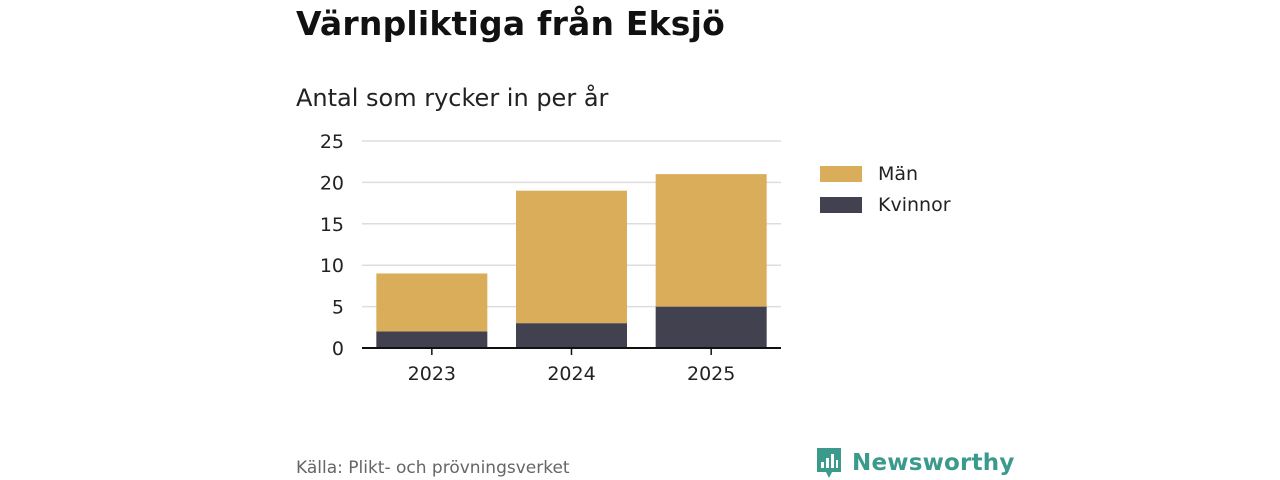  What do you see at coordinates (452, 98) in the screenshot?
I see `chart-subtitle: Antal som rycker in per år` at bounding box center [452, 98].